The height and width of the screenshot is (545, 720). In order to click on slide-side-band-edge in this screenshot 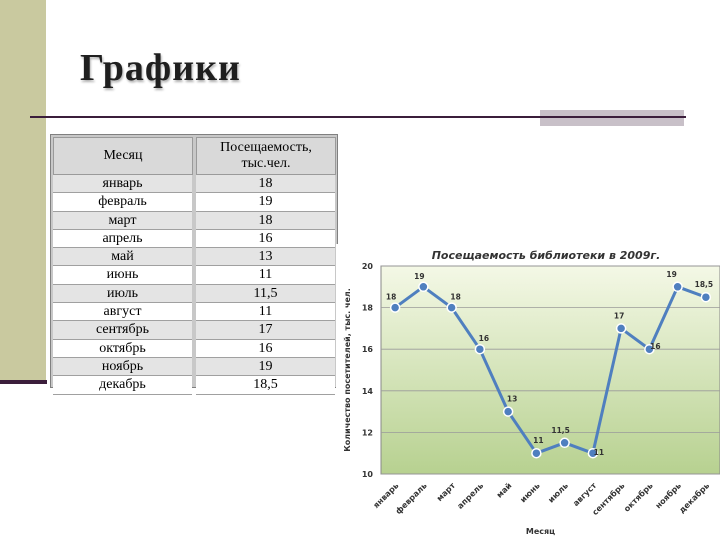, I will do `click(47, 191)`.